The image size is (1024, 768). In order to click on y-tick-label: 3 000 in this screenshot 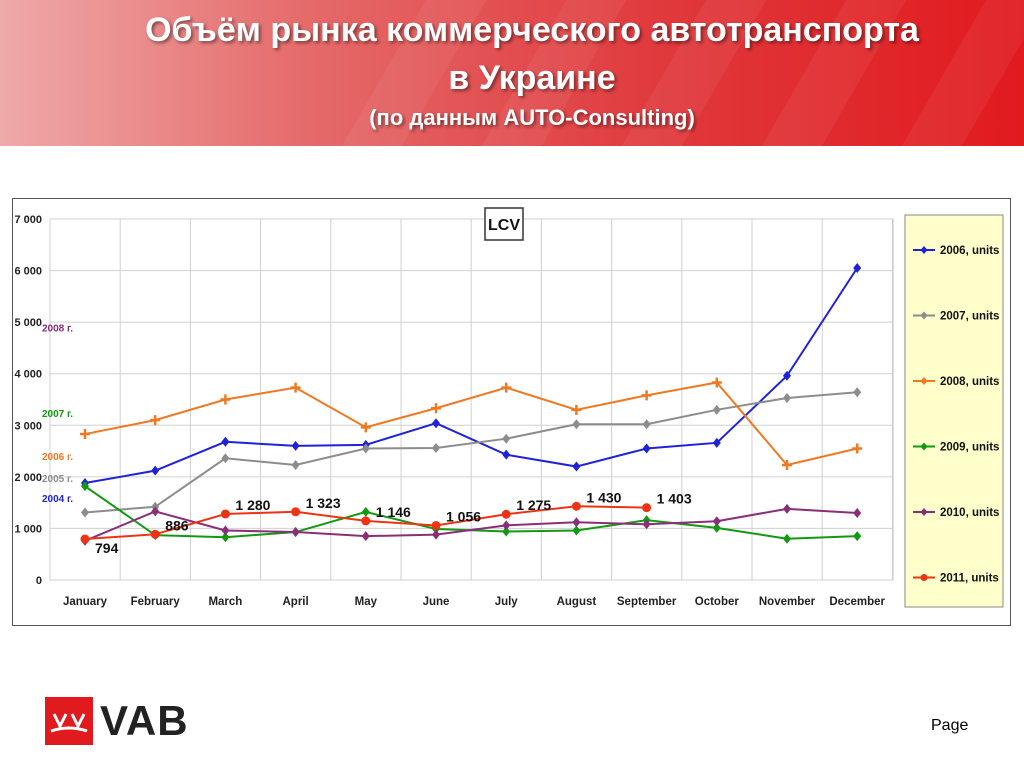, I will do `click(28, 426)`.